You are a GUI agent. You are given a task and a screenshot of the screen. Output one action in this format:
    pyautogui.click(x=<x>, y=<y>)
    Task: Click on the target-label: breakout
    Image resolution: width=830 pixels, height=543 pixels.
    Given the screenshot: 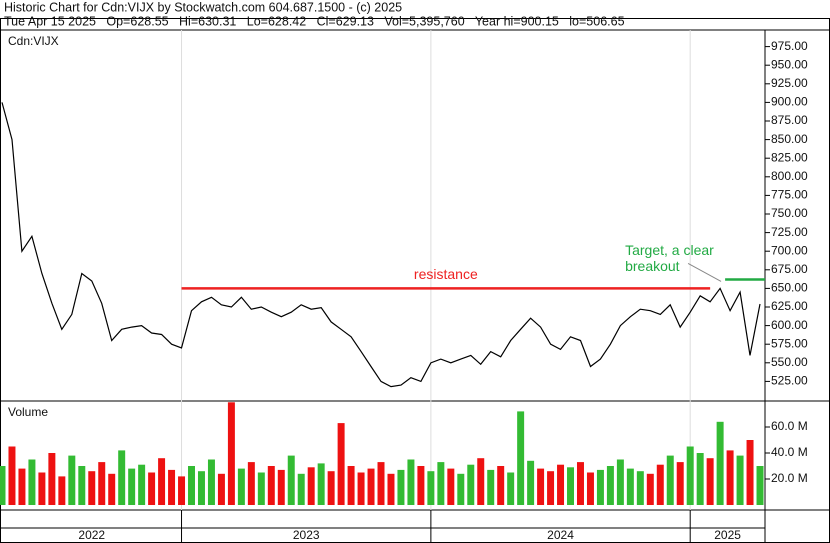 What is the action you would take?
    pyautogui.click(x=652, y=266)
    